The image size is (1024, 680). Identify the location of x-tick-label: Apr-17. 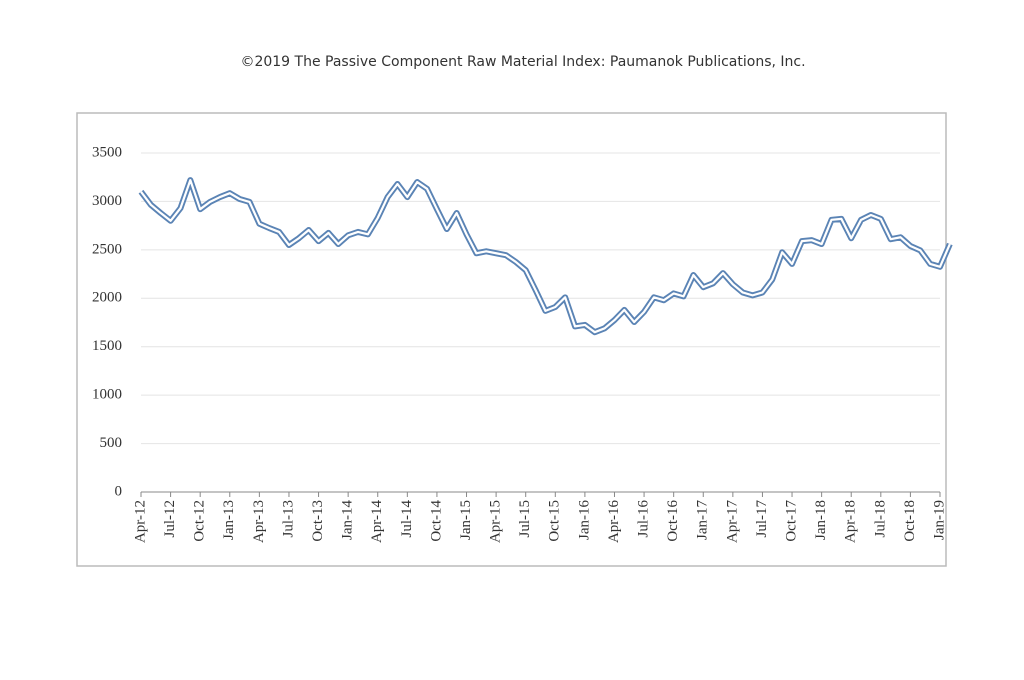
(732, 522).